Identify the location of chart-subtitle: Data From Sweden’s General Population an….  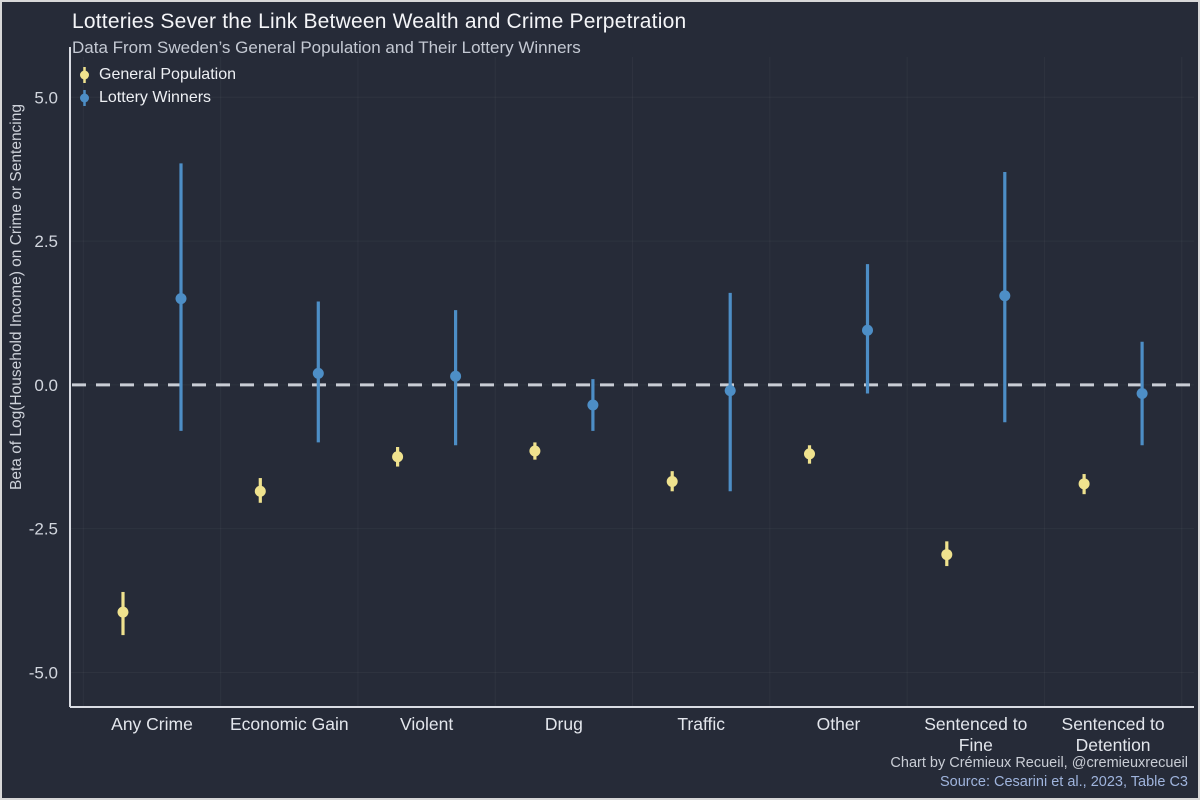
(326, 47).